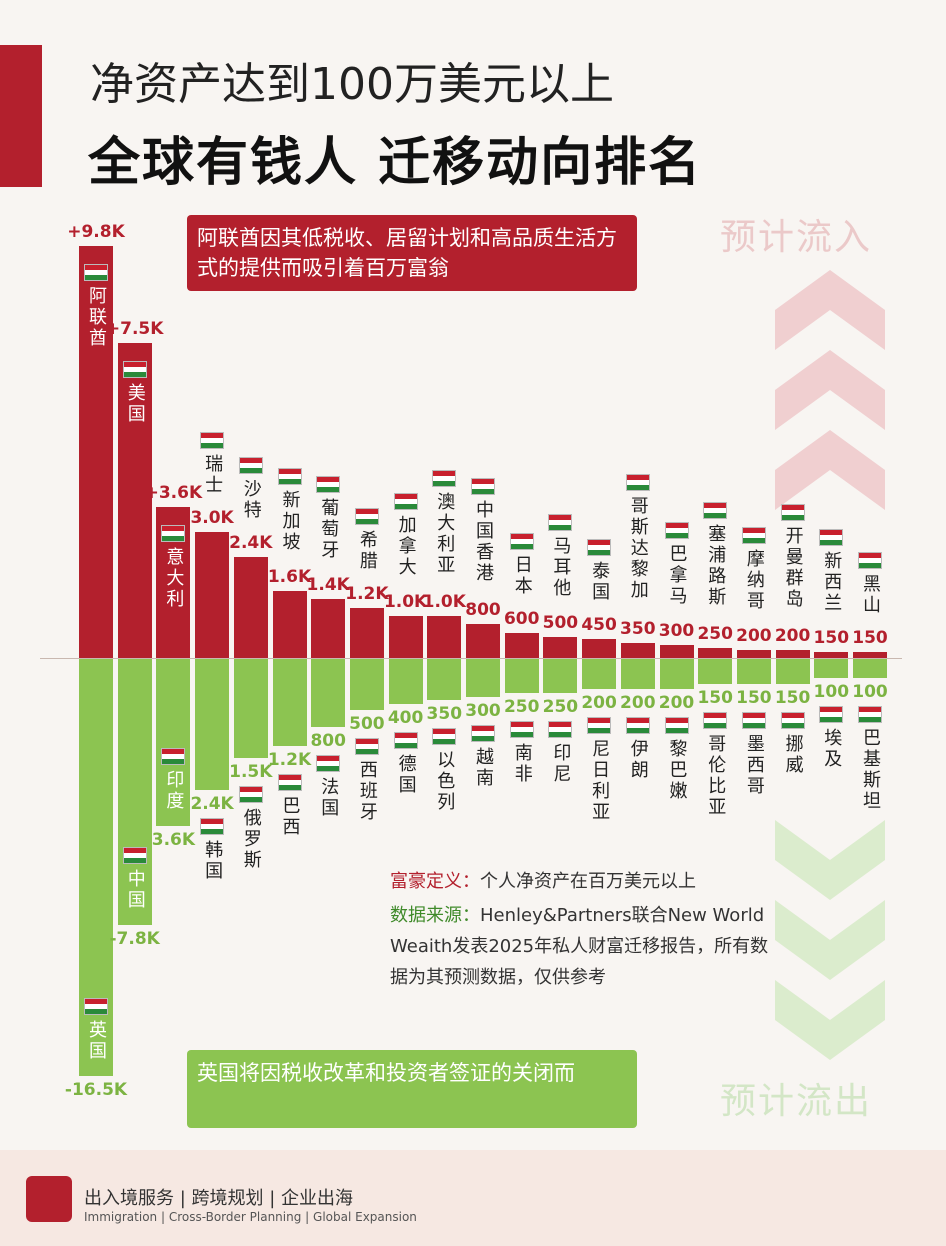 This screenshot has height=1246, width=946. What do you see at coordinates (329, 530) in the screenshot?
I see `category-label: 葡萄牙` at bounding box center [329, 530].